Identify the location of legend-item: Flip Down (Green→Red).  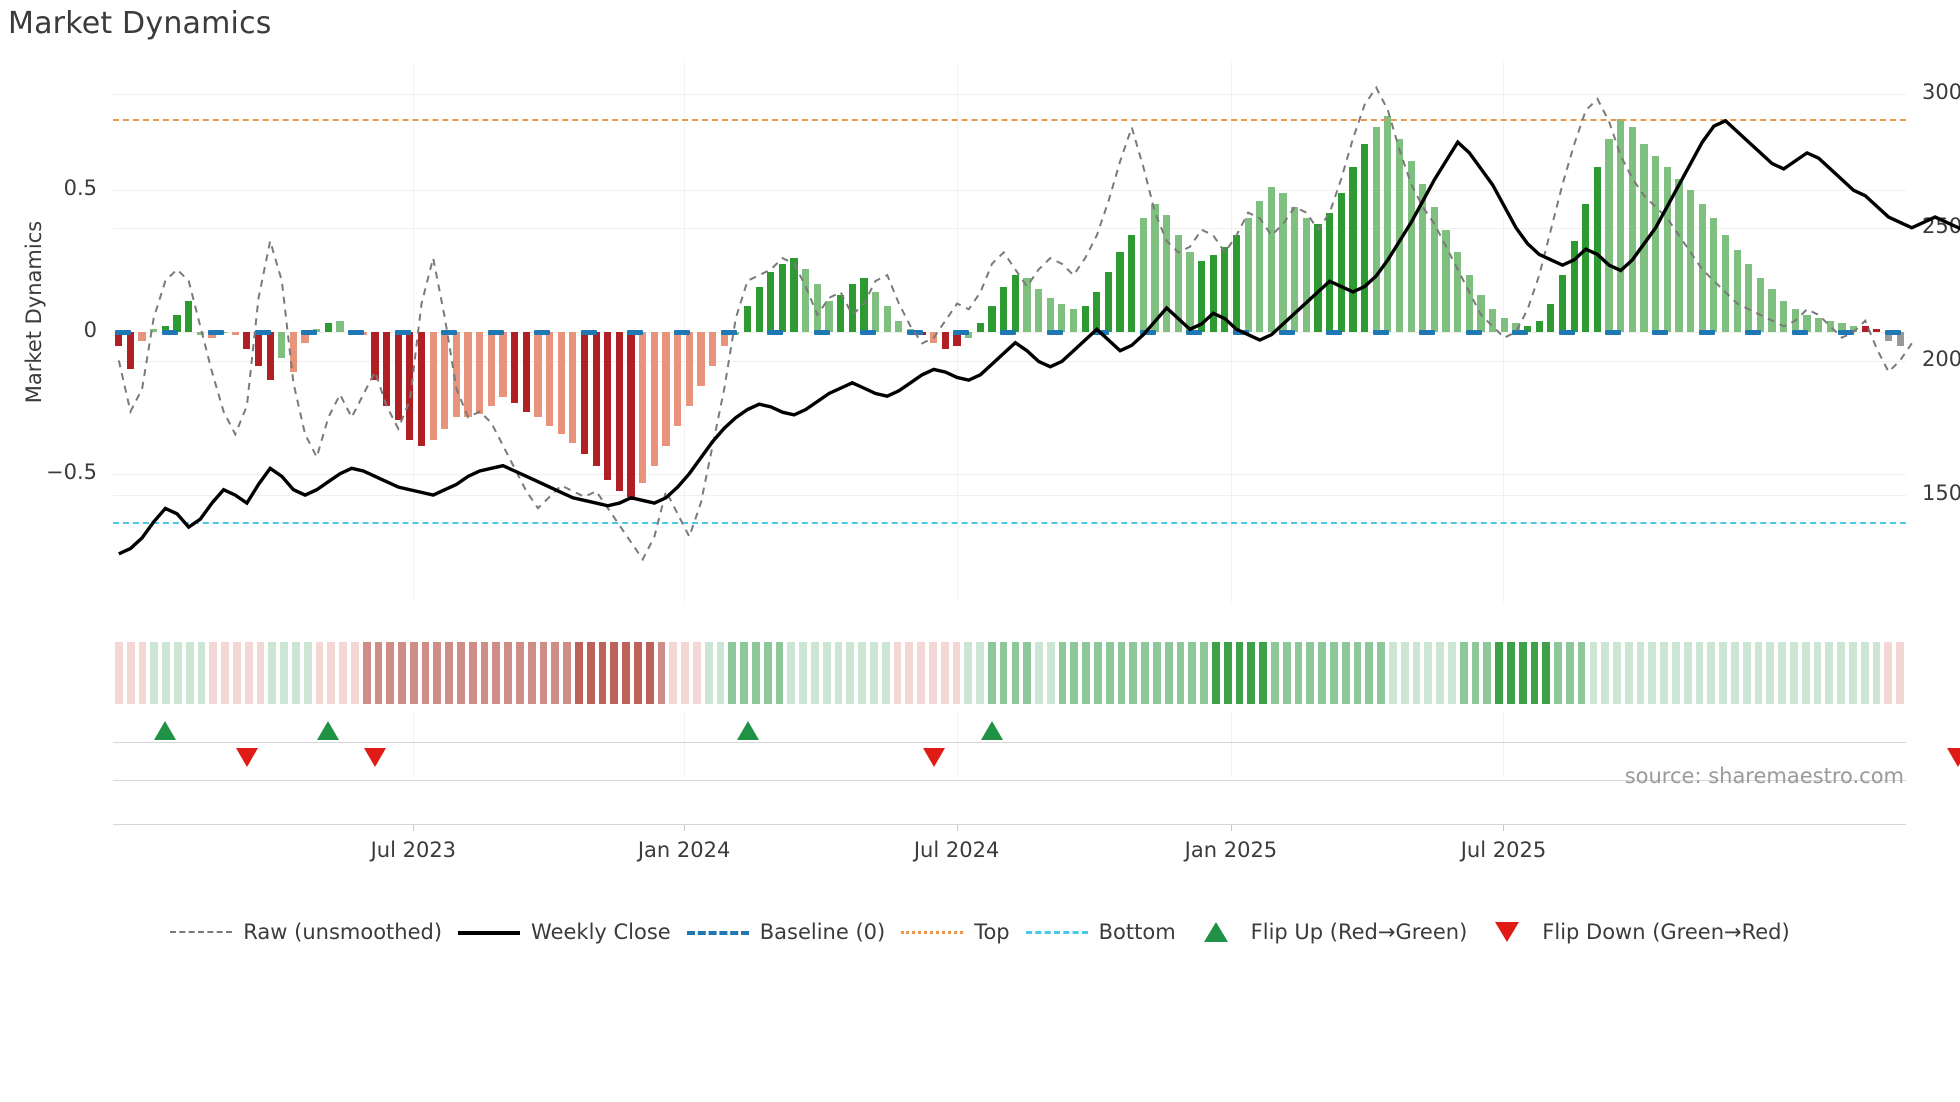
(1636, 932).